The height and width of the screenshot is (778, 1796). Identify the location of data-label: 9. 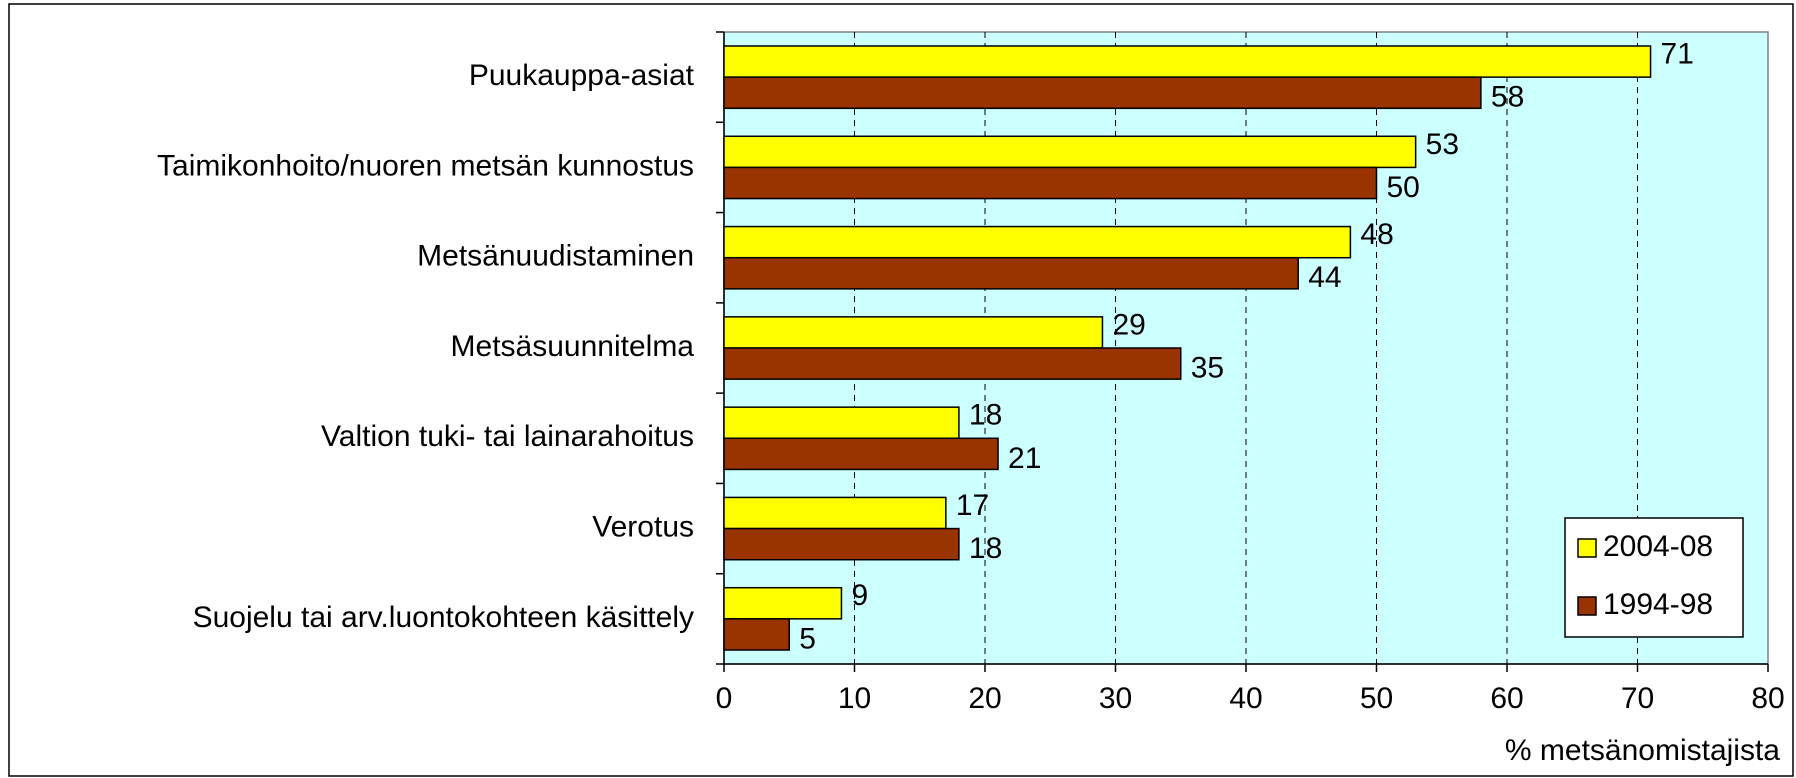
(859, 595).